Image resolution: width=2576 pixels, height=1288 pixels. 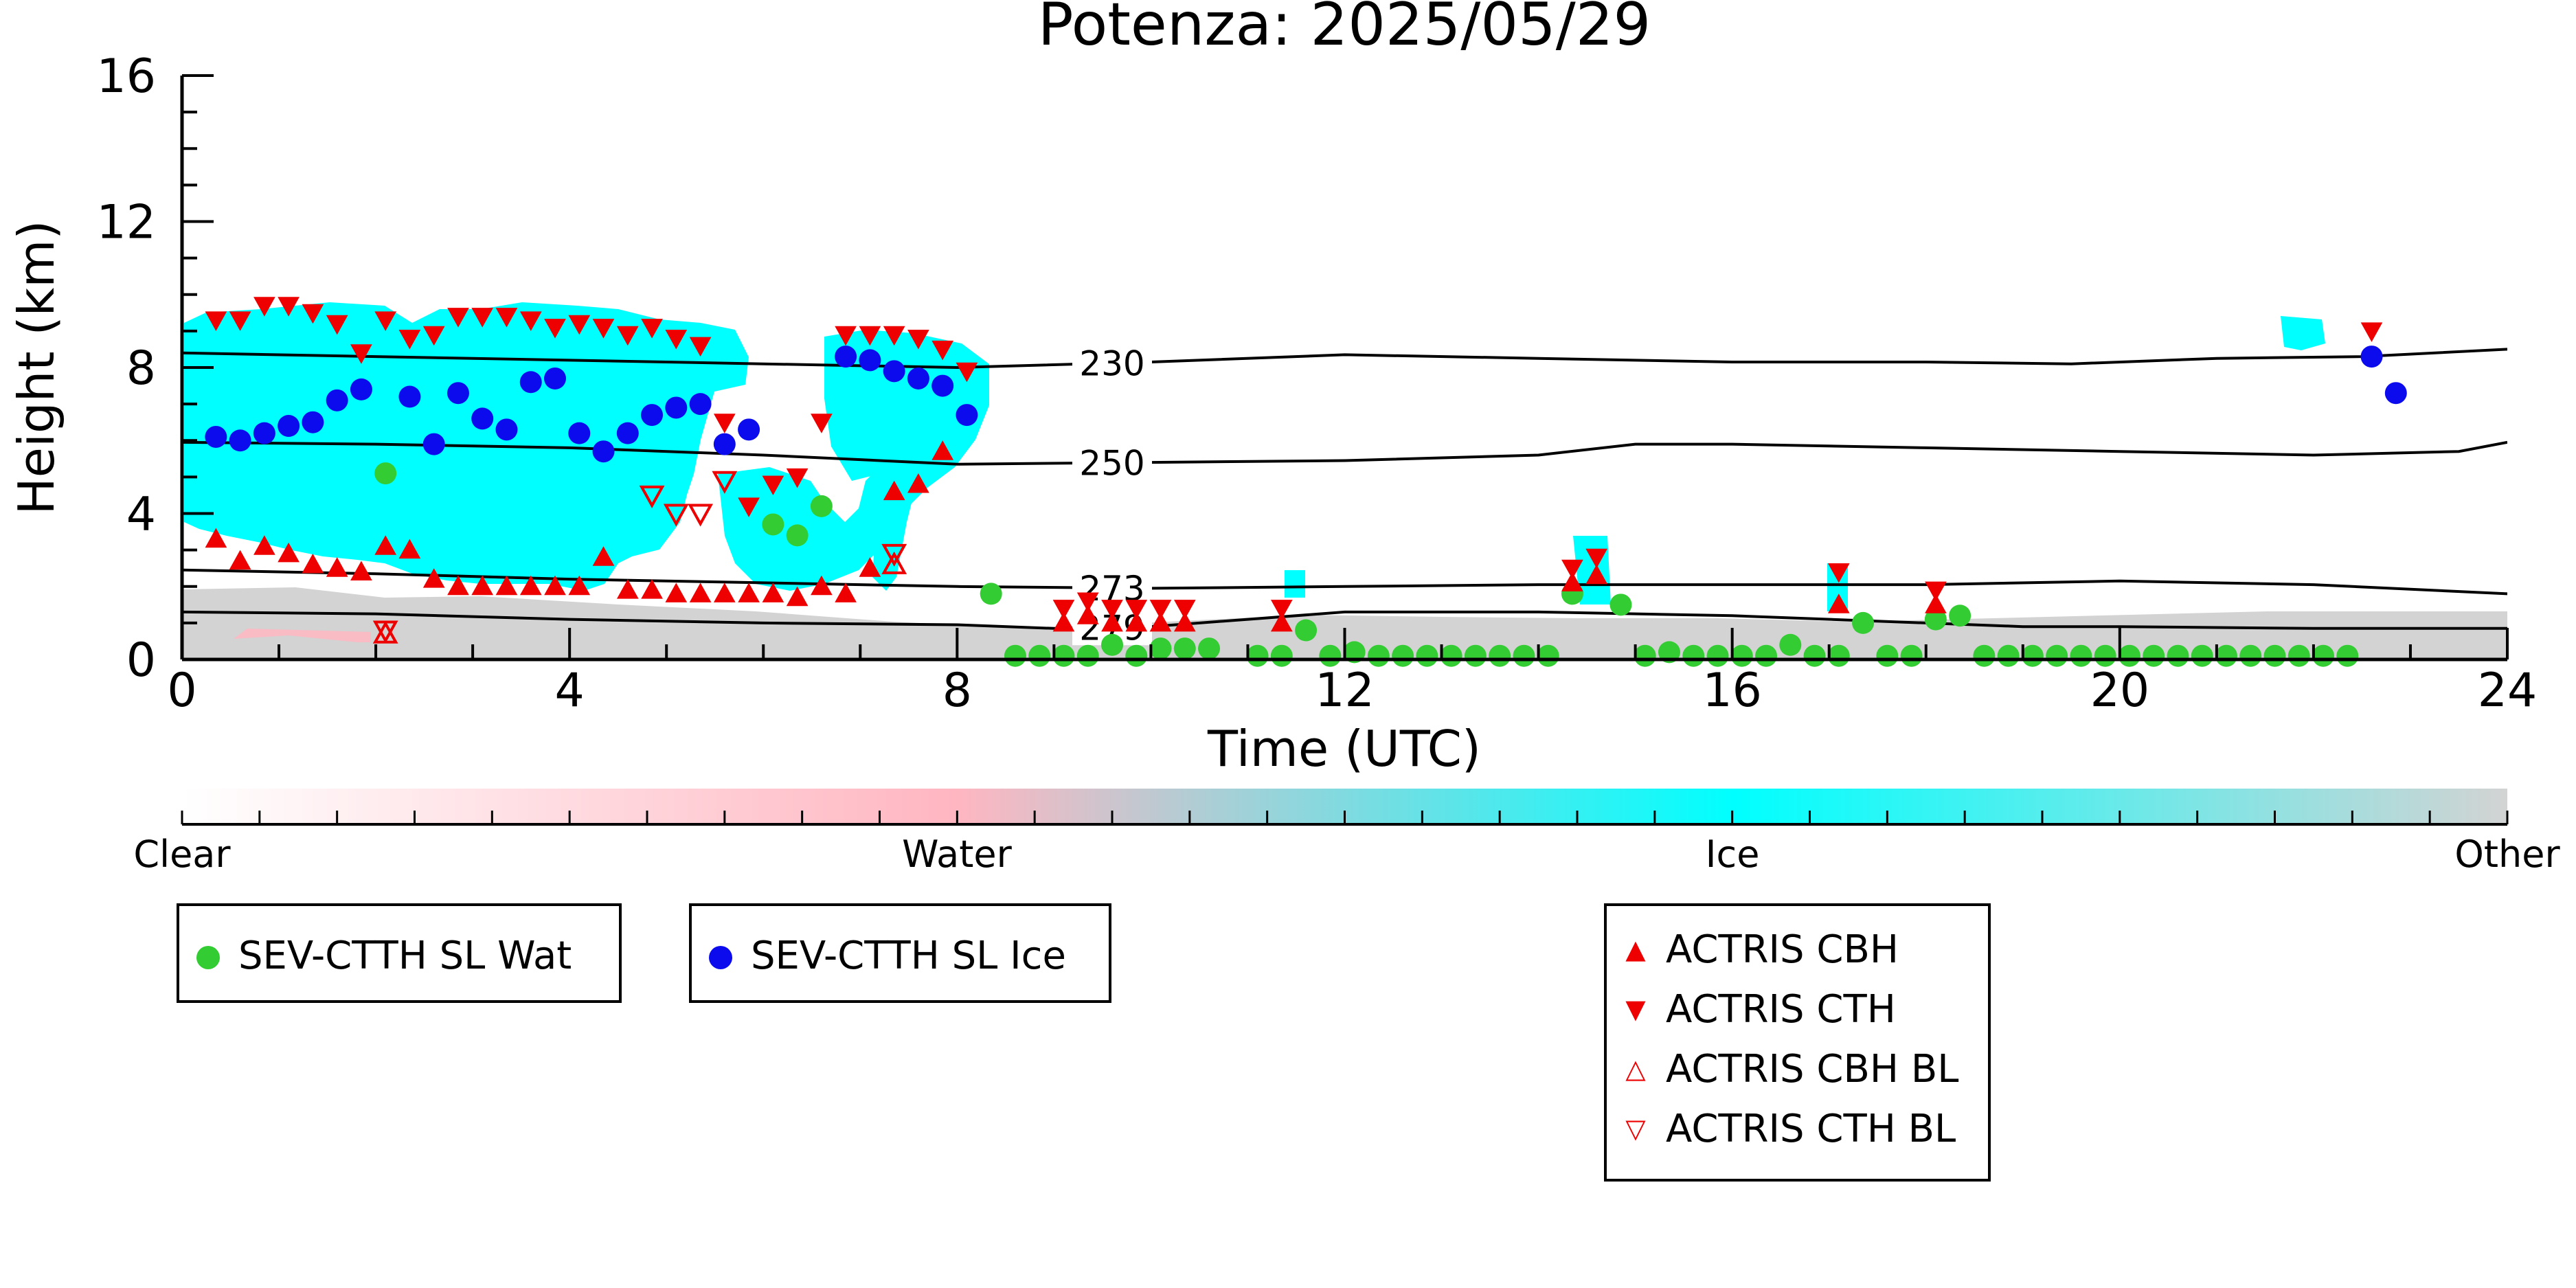 What do you see at coordinates (1111, 364) in the screenshot?
I see `contour-label-230: 230` at bounding box center [1111, 364].